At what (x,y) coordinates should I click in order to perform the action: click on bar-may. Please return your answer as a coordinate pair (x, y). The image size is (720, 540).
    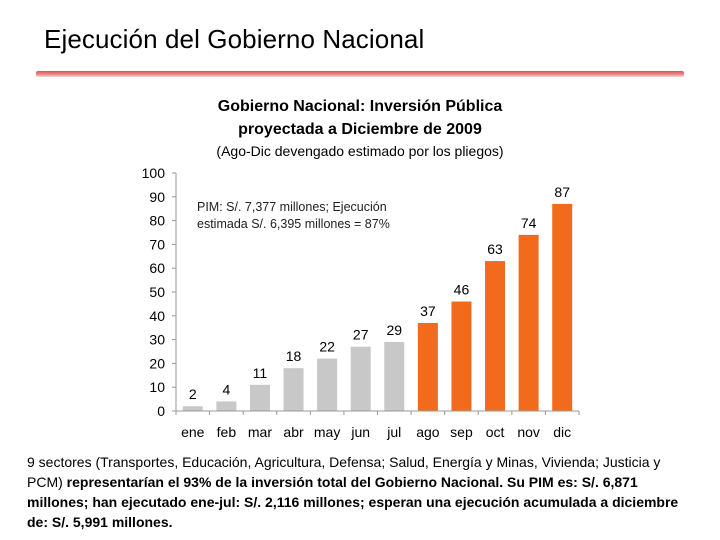
    Looking at the image, I should click on (327, 384).